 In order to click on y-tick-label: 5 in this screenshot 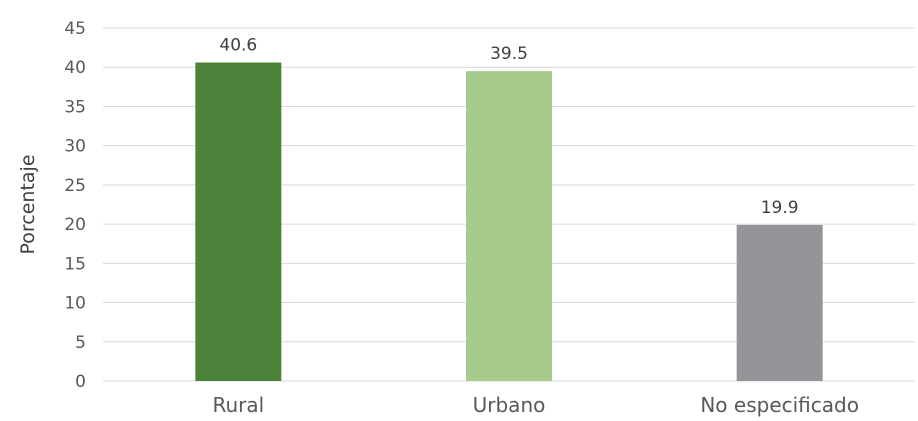, I will do `click(80, 343)`.